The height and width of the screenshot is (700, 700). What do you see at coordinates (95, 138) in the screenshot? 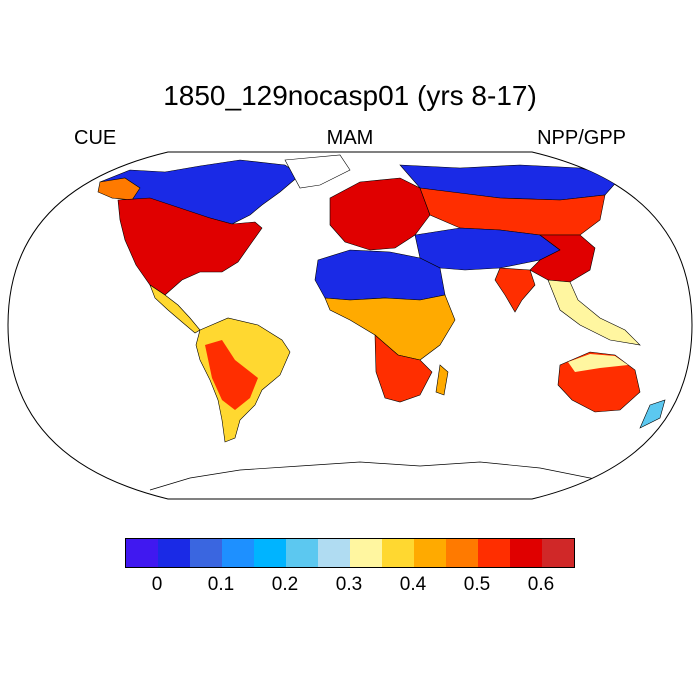
I see `variable-short-label: CUE` at bounding box center [95, 138].